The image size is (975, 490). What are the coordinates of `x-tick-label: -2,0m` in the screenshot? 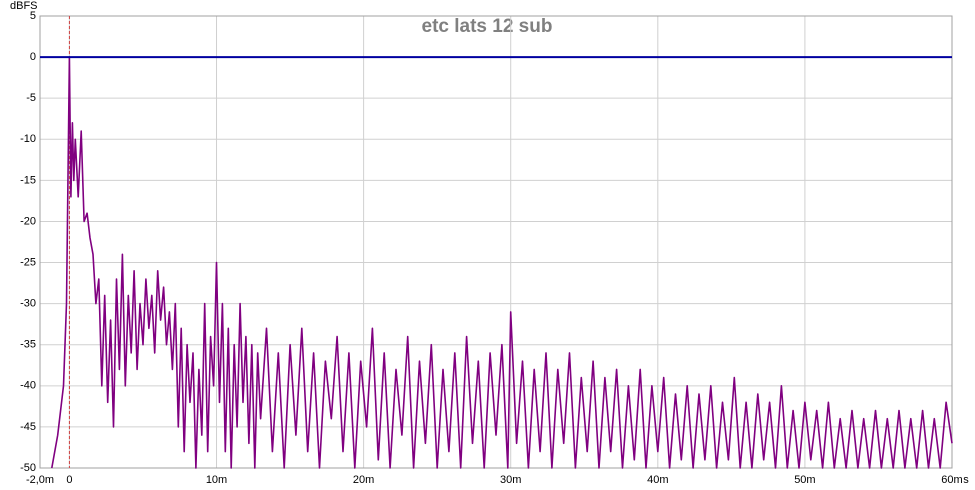 It's located at (40, 480).